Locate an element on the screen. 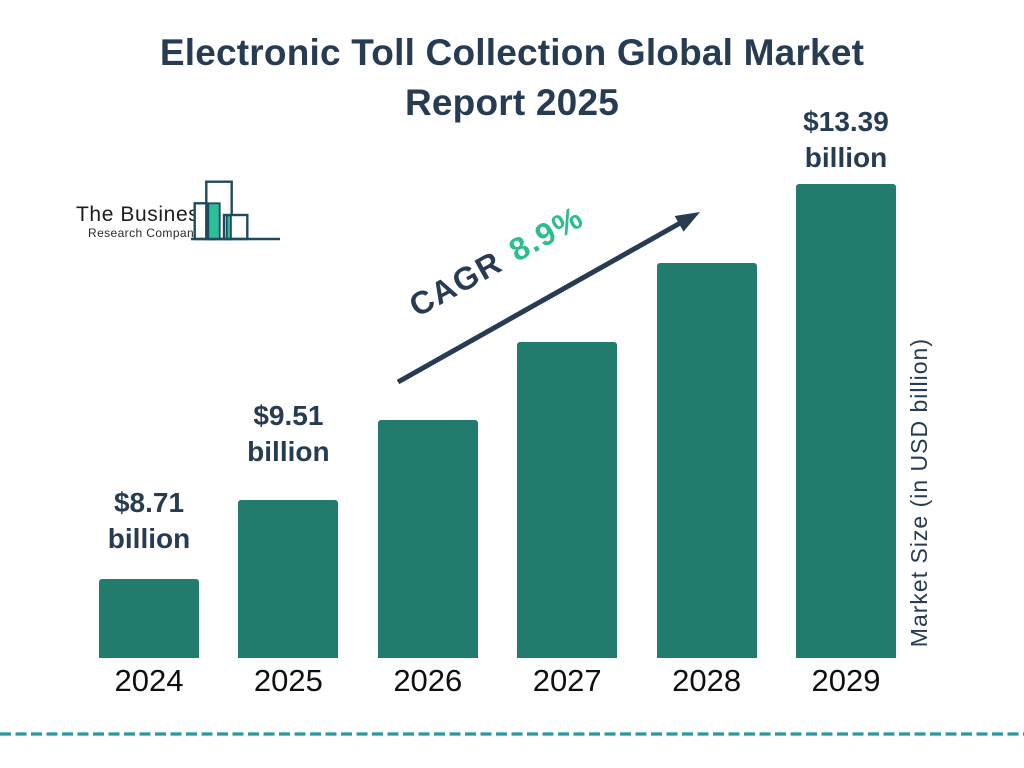 This screenshot has width=1024, height=768. value-label-2029: $13.39 billion is located at coordinates (846, 140).